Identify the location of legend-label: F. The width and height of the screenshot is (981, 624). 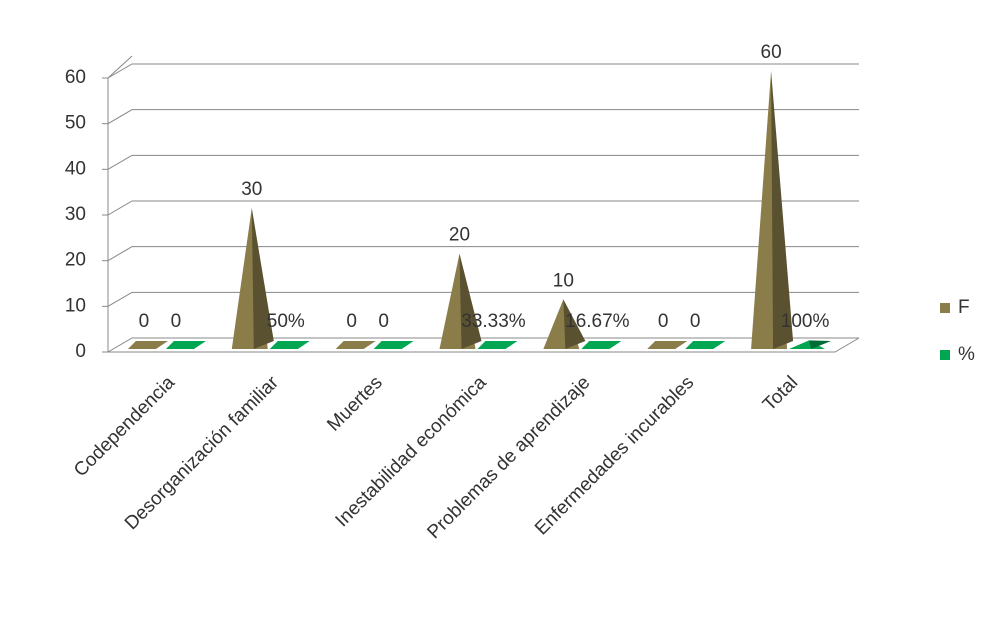
(964, 307).